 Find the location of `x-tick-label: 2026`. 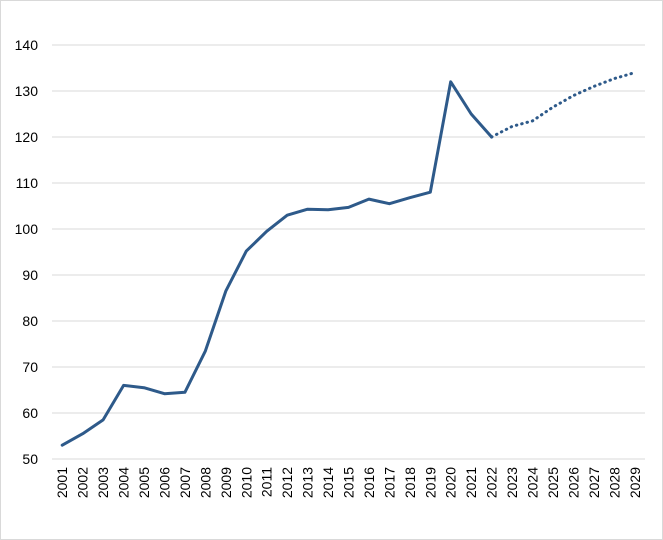

x-tick-label: 2026 is located at coordinates (573, 482).